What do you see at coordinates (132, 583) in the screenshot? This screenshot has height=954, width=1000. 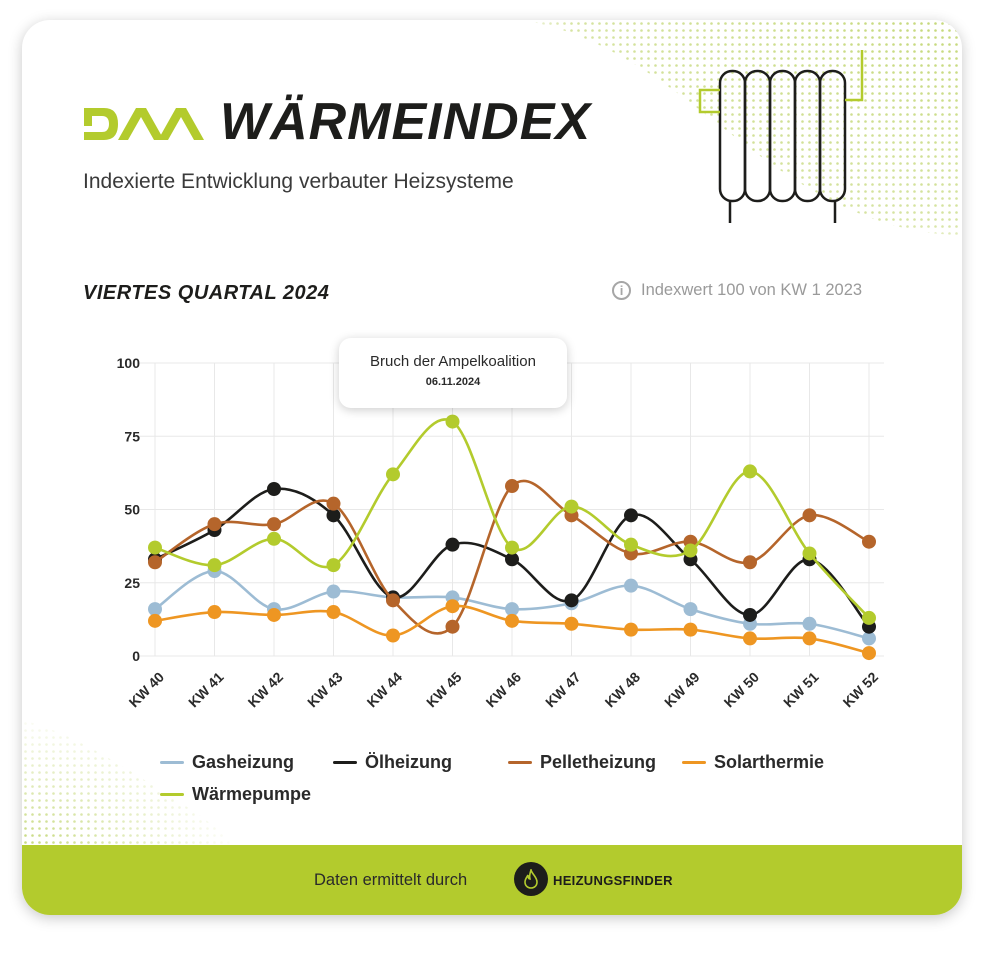 I see `y-tick-label: 25` at bounding box center [132, 583].